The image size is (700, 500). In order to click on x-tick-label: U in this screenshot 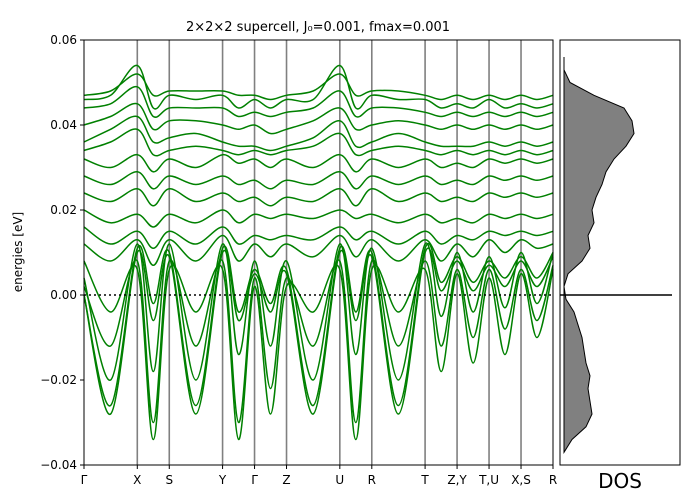, I will do `click(339, 480)`.